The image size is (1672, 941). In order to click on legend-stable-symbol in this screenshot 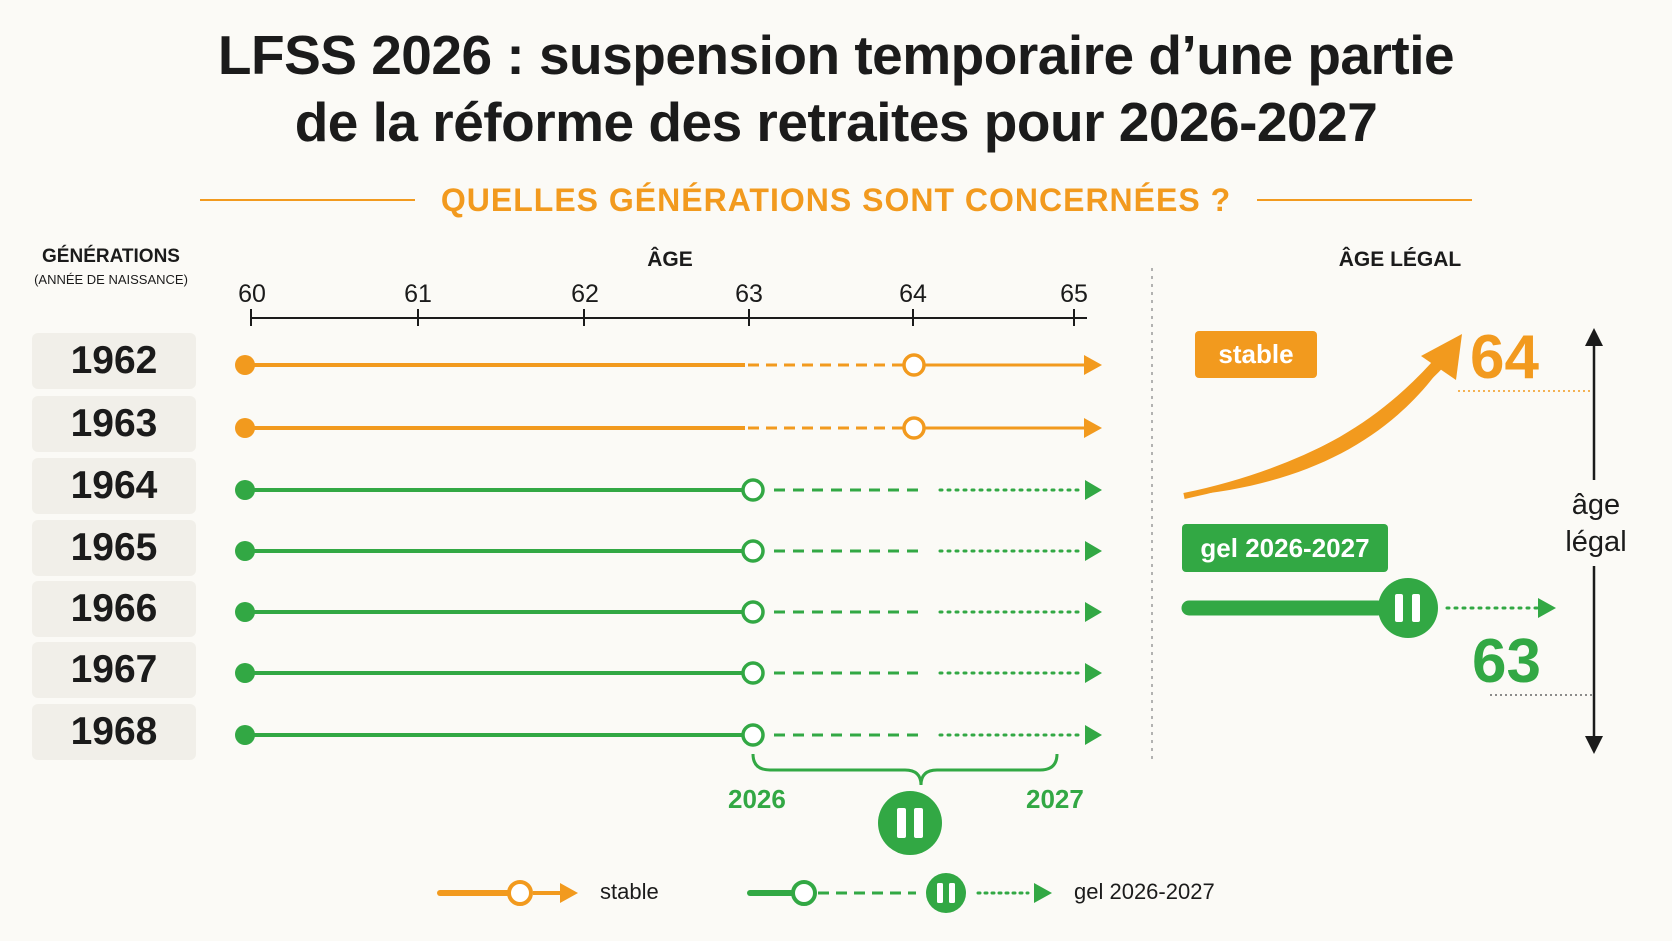, I will do `click(507, 893)`.